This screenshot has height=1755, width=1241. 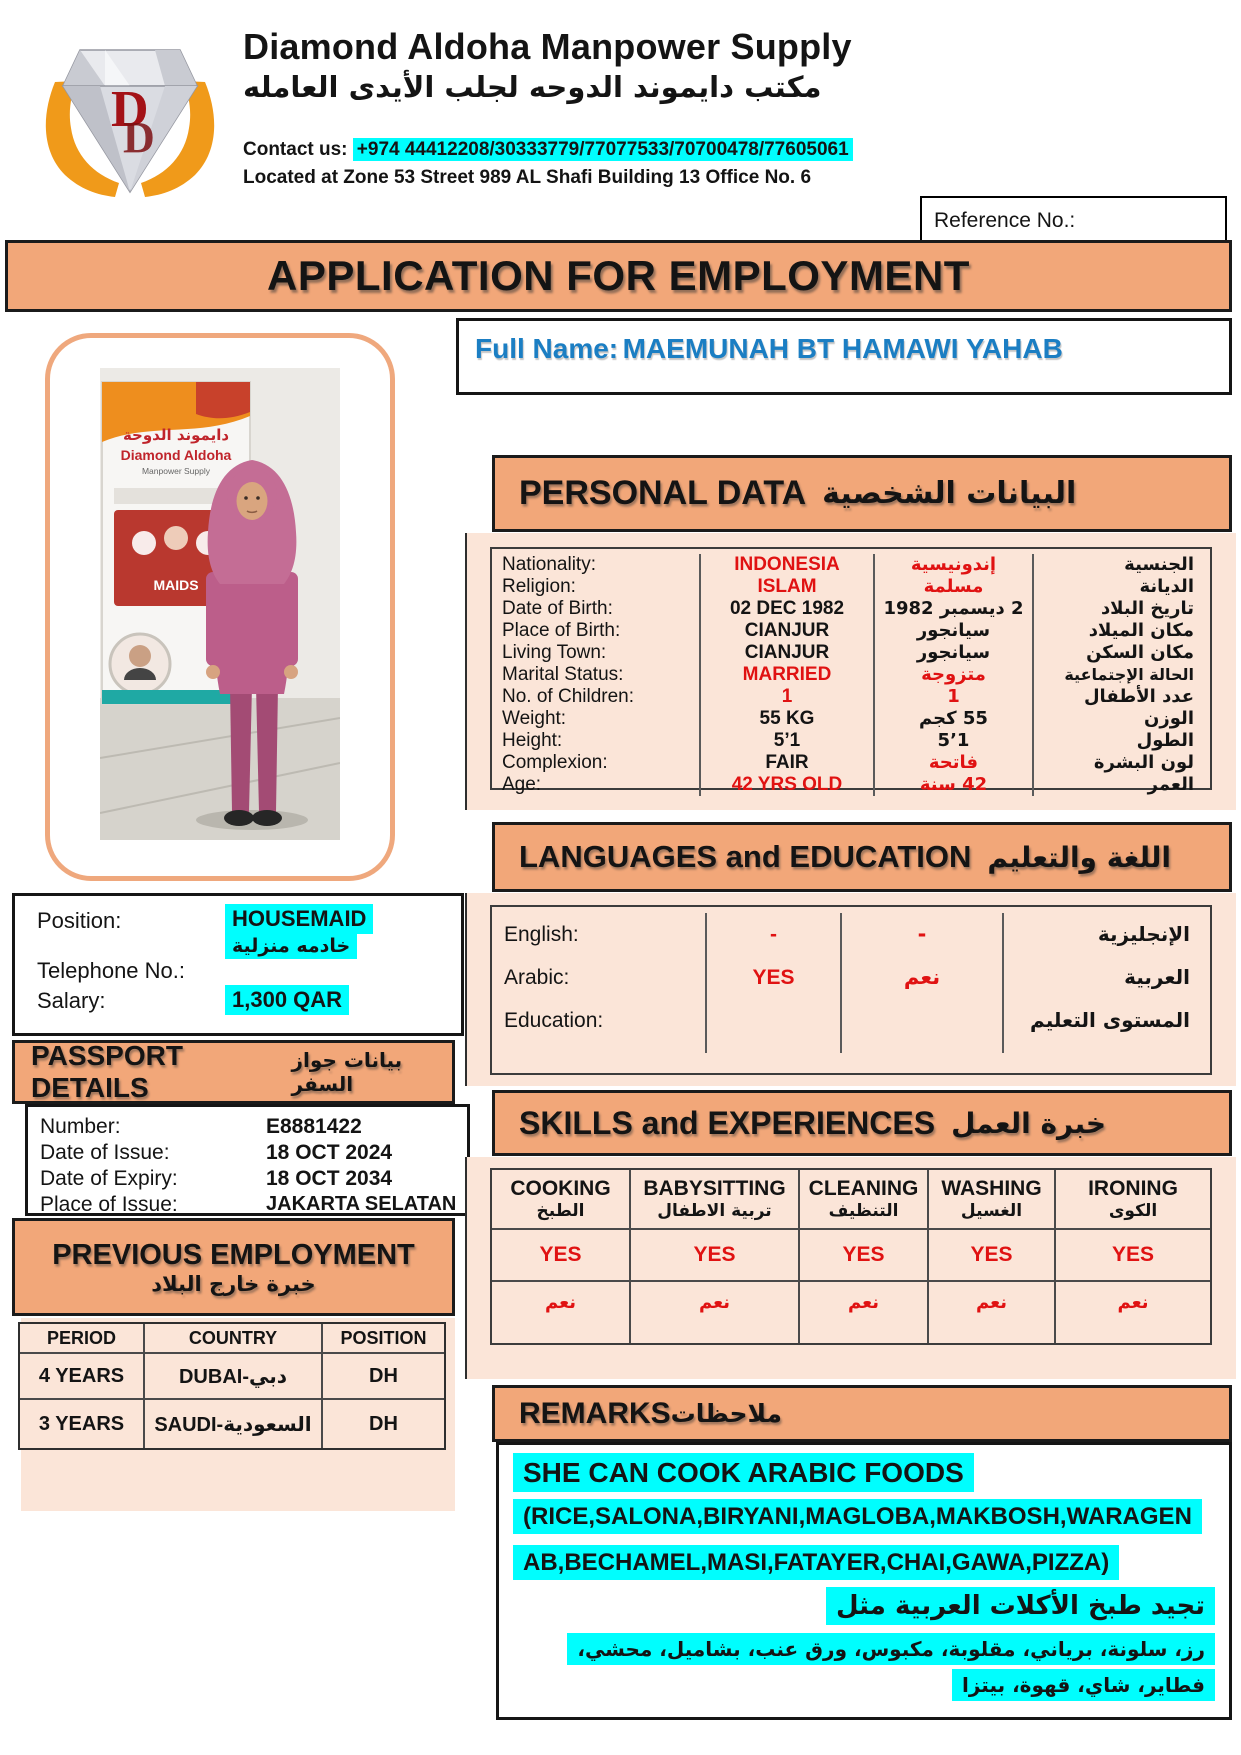 What do you see at coordinates (109, 1178) in the screenshot?
I see `passport-label: Date of Expiry:` at bounding box center [109, 1178].